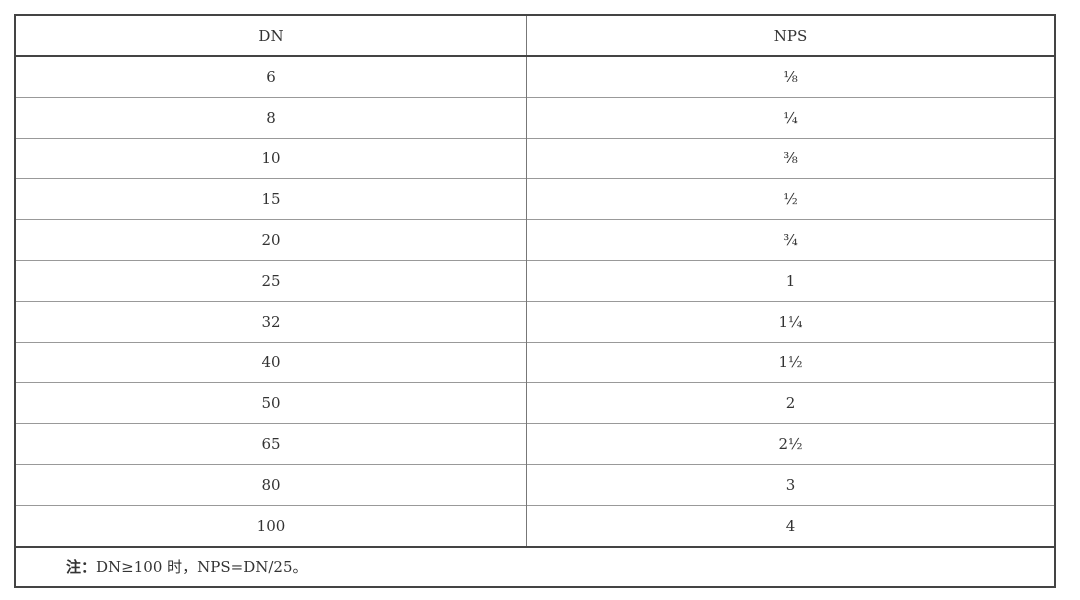 Image resolution: width=1080 pixels, height=600 pixels. Describe the element at coordinates (790, 444) in the screenshot. I see `nps-cell: 2½` at that location.